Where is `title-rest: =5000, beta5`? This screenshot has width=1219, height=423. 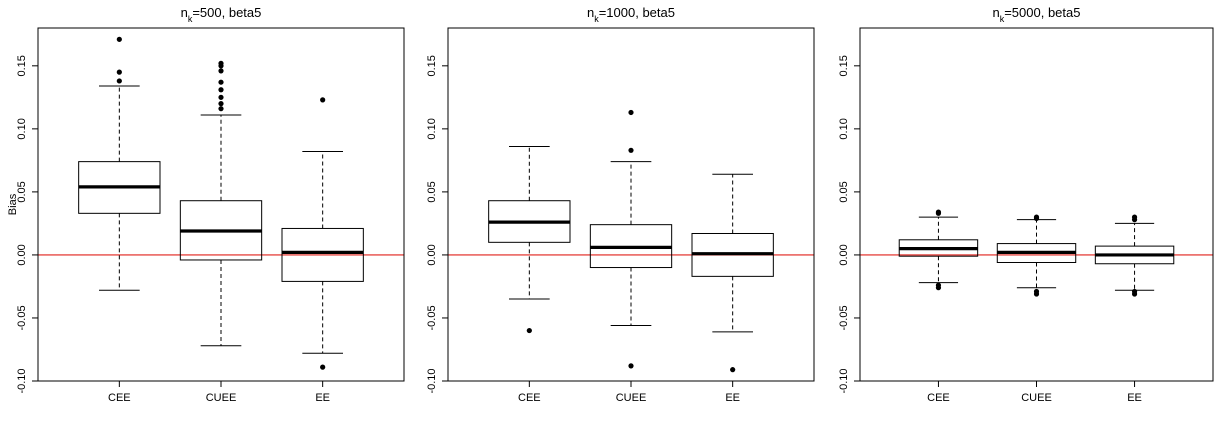
title-rest: =5000, beta5 is located at coordinates (1042, 12).